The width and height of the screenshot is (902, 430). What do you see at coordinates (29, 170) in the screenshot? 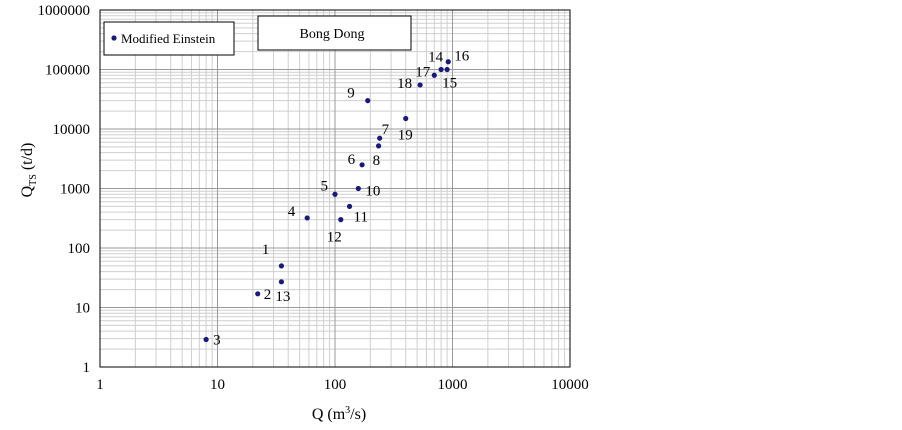
I see `y-axis-label: QTS (t/d)` at bounding box center [29, 170].